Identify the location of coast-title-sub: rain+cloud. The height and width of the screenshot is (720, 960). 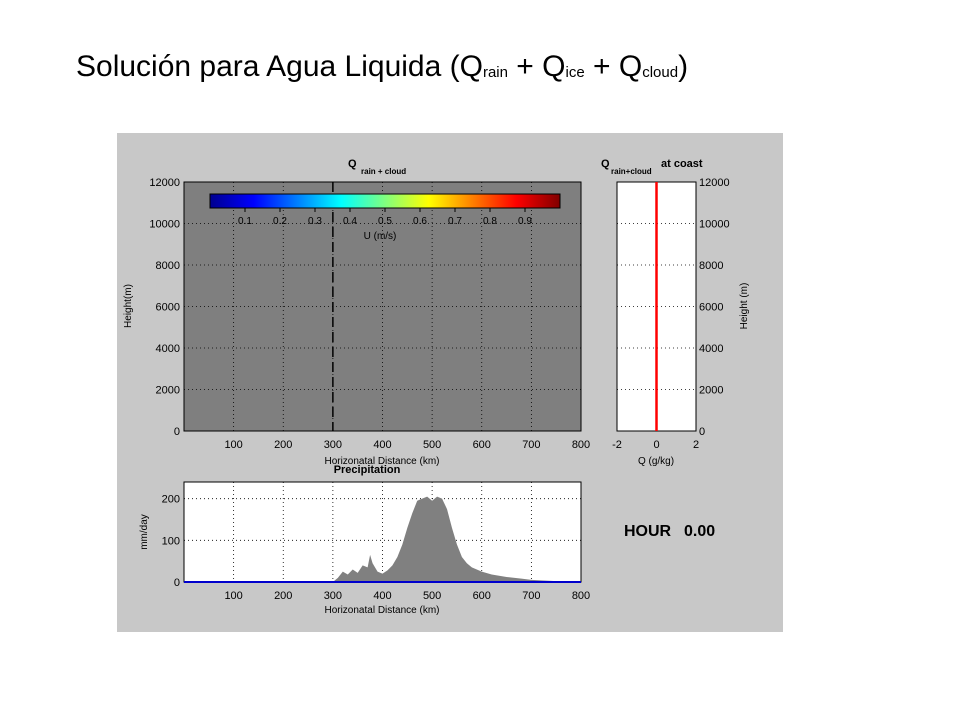
(631, 171).